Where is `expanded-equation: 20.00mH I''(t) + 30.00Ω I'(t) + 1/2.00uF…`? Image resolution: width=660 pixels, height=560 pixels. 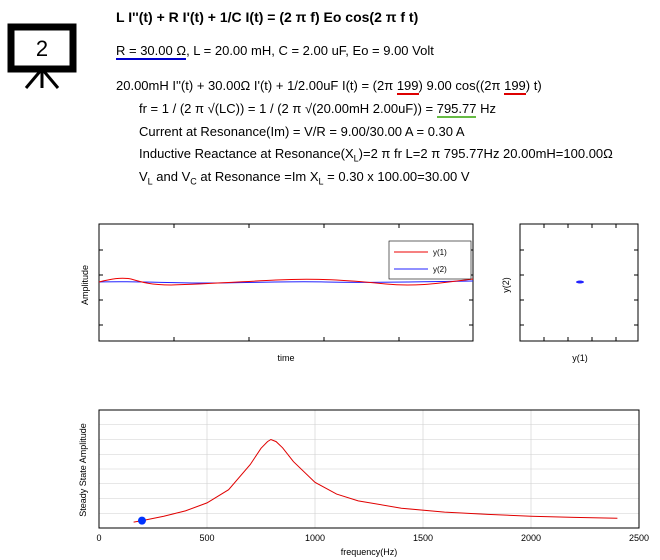
expanded-equation: 20.00mH I''(t) + 30.00Ω I'(t) + 1/2.00uF… is located at coordinates (329, 86).